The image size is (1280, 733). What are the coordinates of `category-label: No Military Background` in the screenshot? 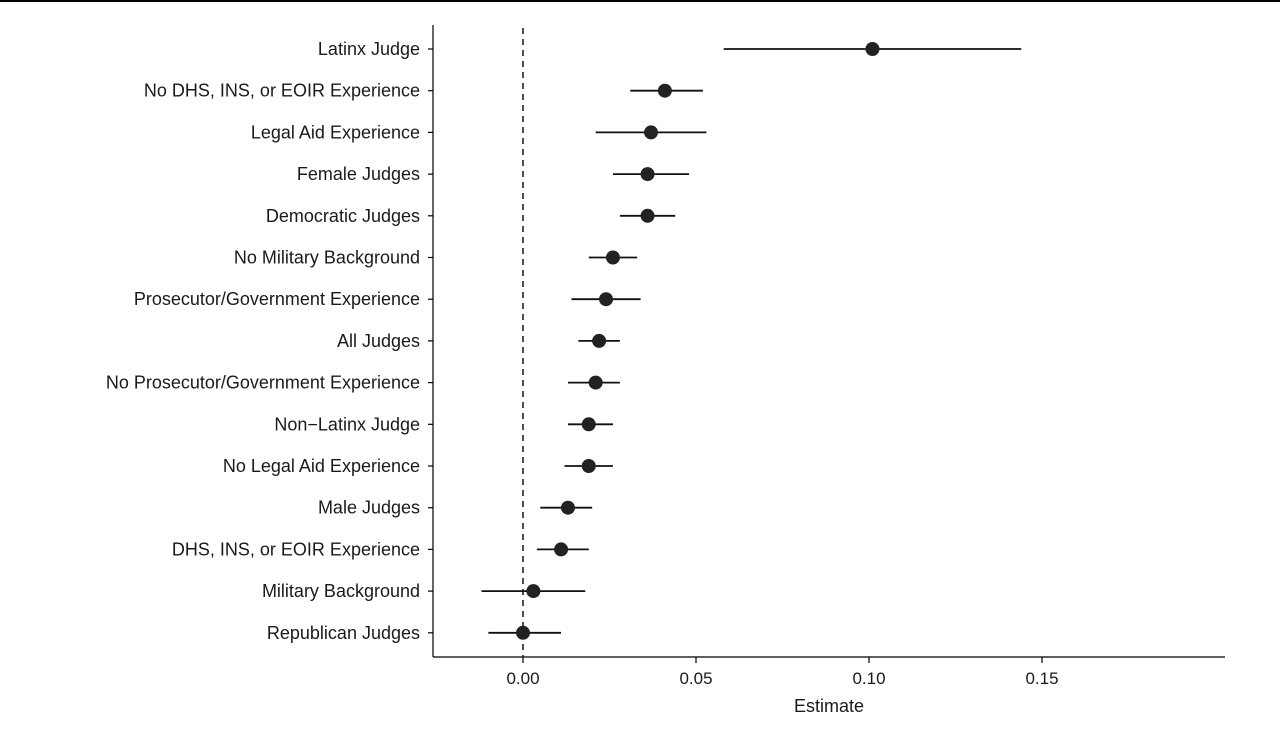 It's located at (327, 258).